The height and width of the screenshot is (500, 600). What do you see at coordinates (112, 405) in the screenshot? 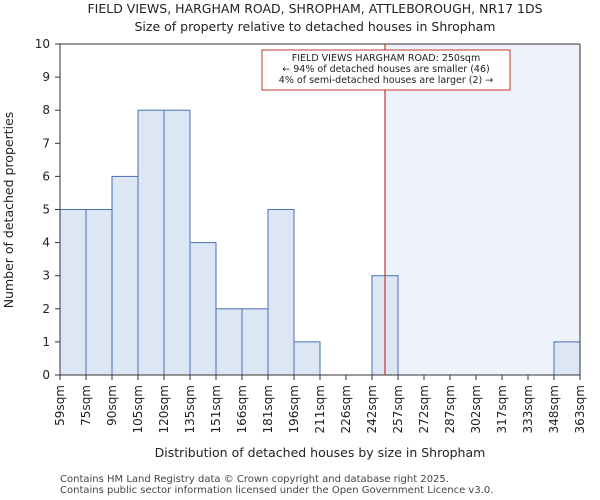
I see `x-tick-label: 90sqm` at bounding box center [112, 405].